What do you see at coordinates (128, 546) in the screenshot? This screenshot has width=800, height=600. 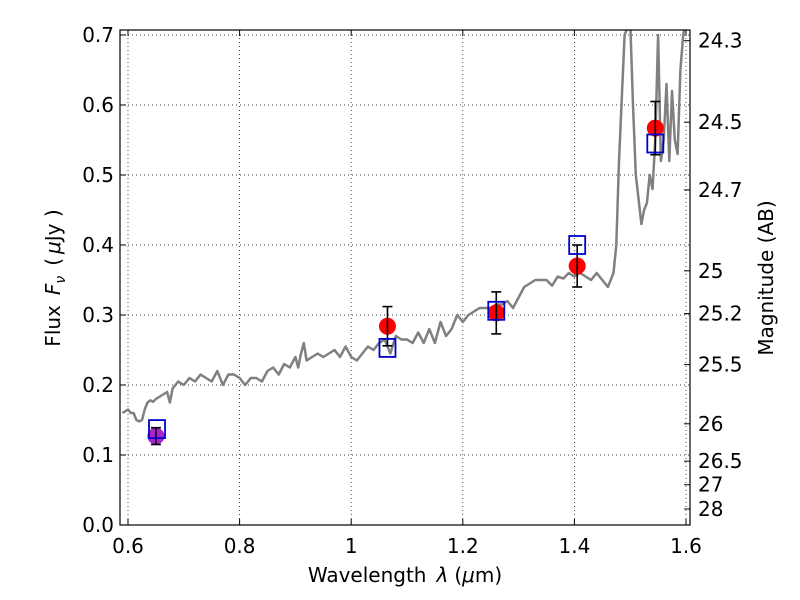 I see `x-tick-label: 0.6` at bounding box center [128, 546].